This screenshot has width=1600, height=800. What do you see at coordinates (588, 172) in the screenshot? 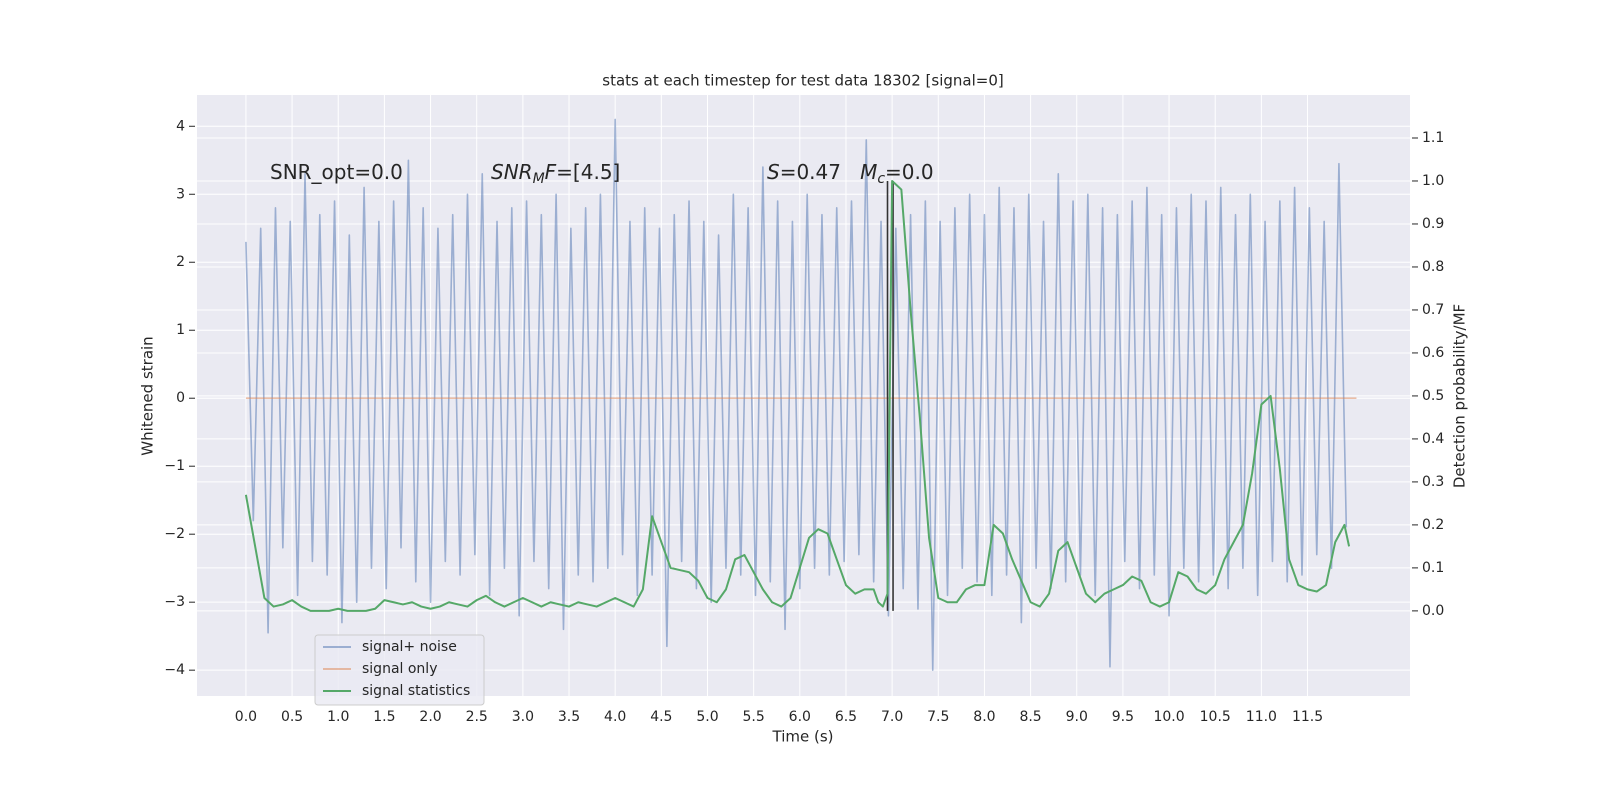
I see `annotation-part: =[4.5]` at bounding box center [588, 172].